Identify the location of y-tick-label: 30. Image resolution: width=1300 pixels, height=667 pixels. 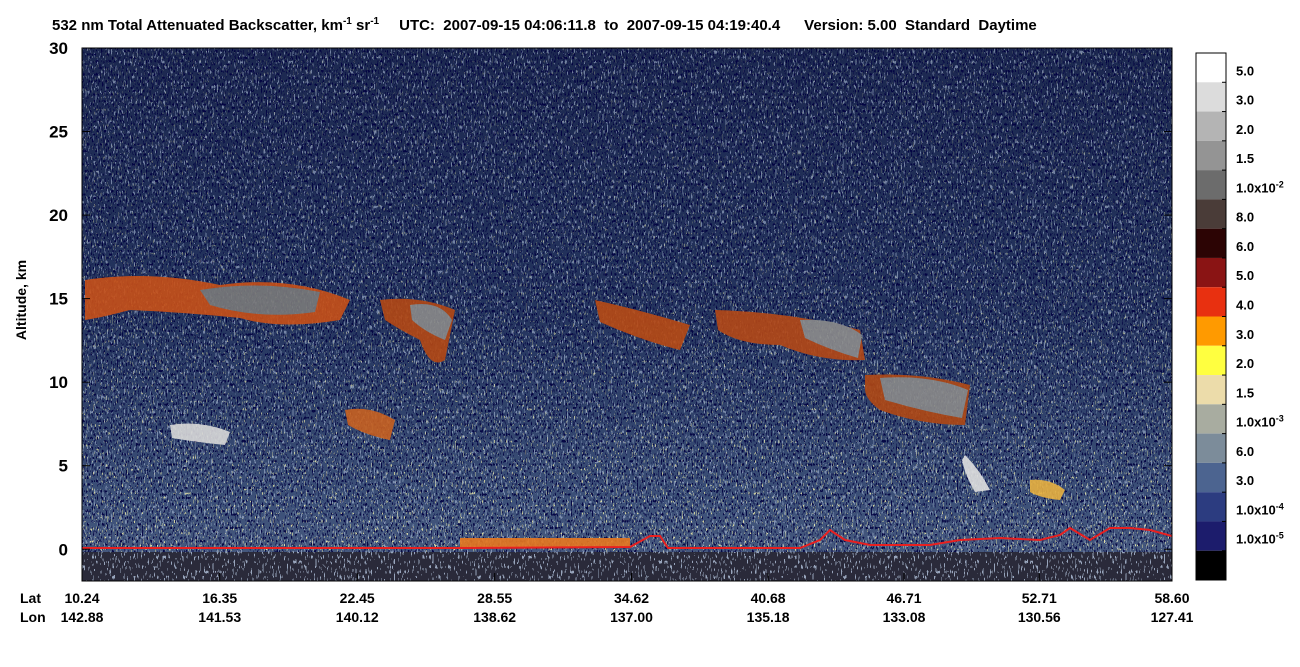
(58, 48).